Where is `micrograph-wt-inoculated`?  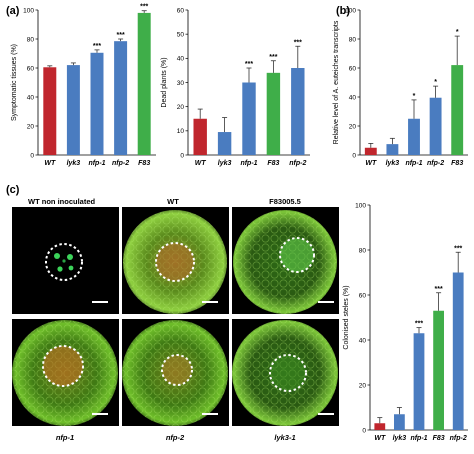 micrograph-wt-inoculated is located at coordinates (175, 260).